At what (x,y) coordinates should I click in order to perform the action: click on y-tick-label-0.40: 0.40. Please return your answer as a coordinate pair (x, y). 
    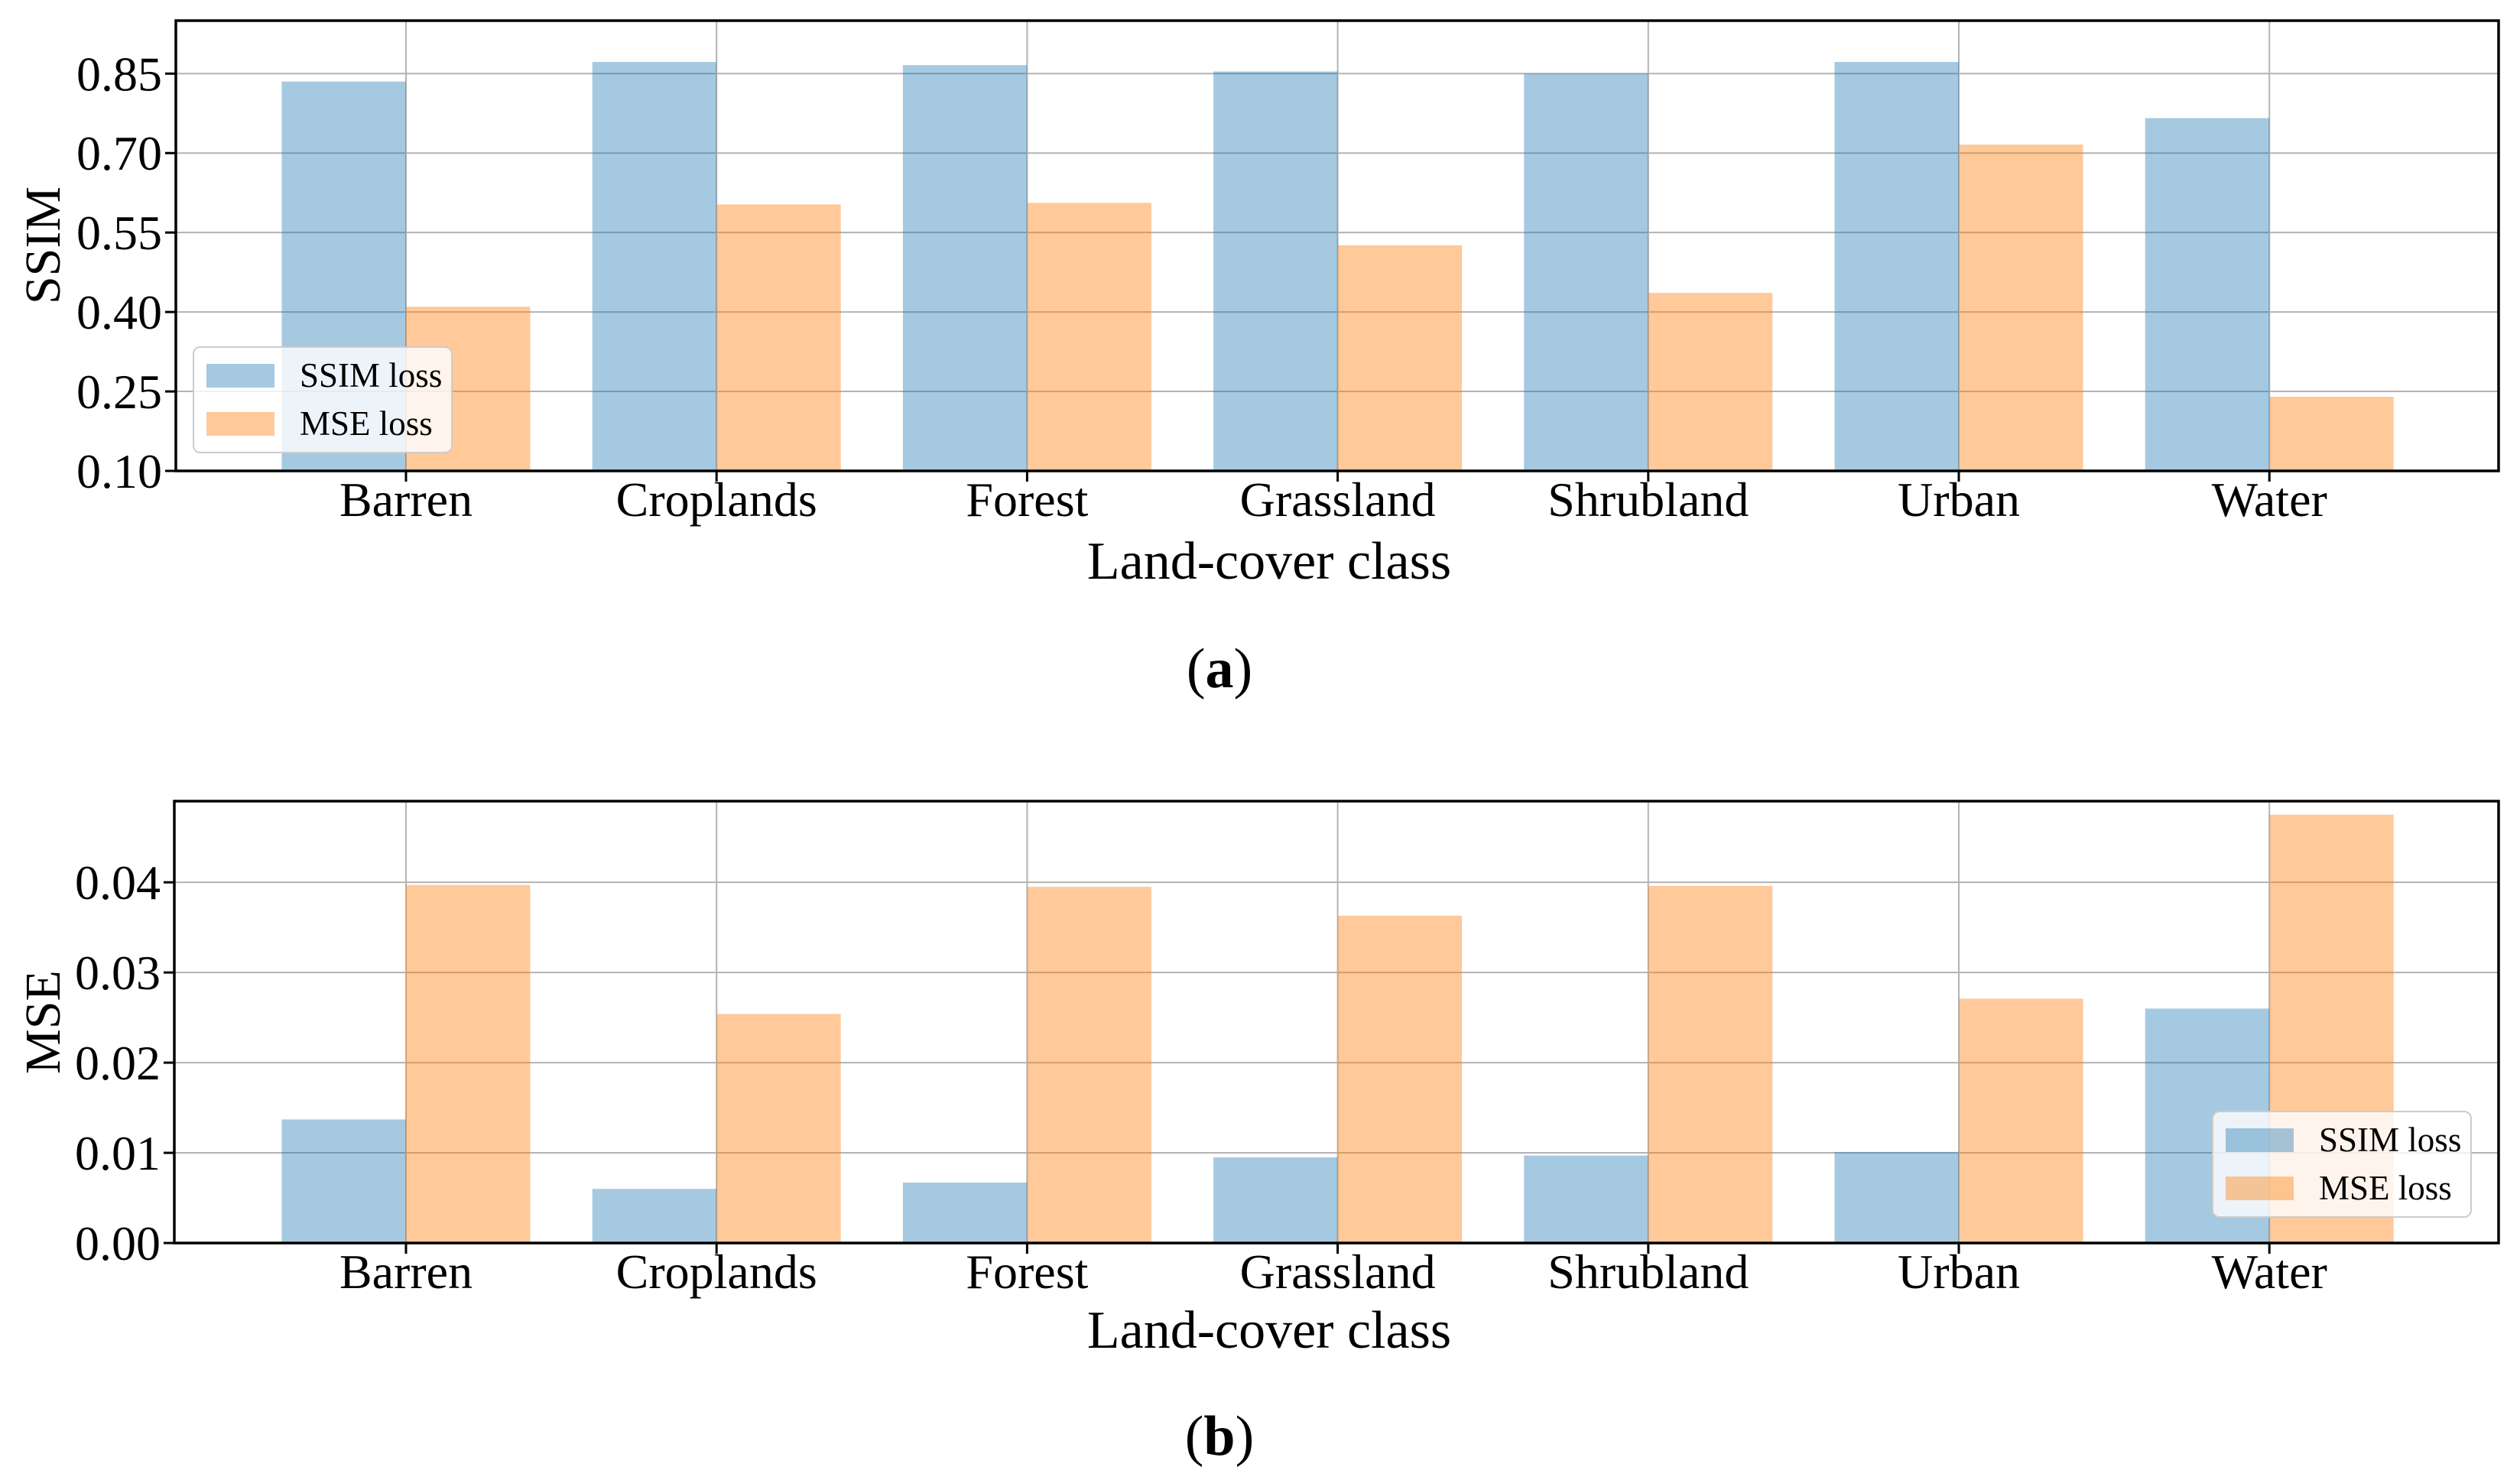
    Looking at the image, I should click on (119, 312).